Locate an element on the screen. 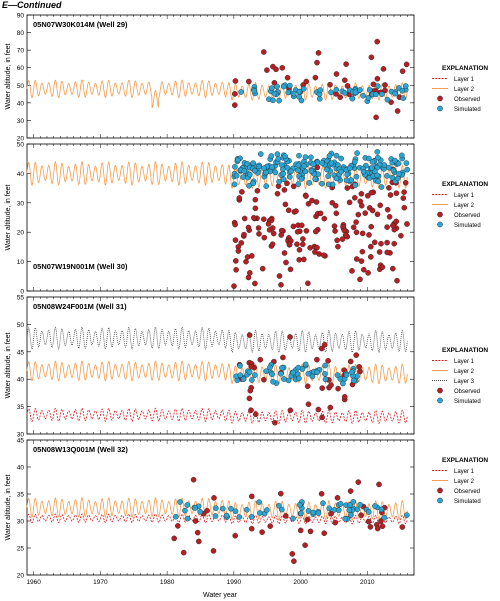 This screenshot has height=601, width=500. legend-label: Observed is located at coordinates (467, 216).